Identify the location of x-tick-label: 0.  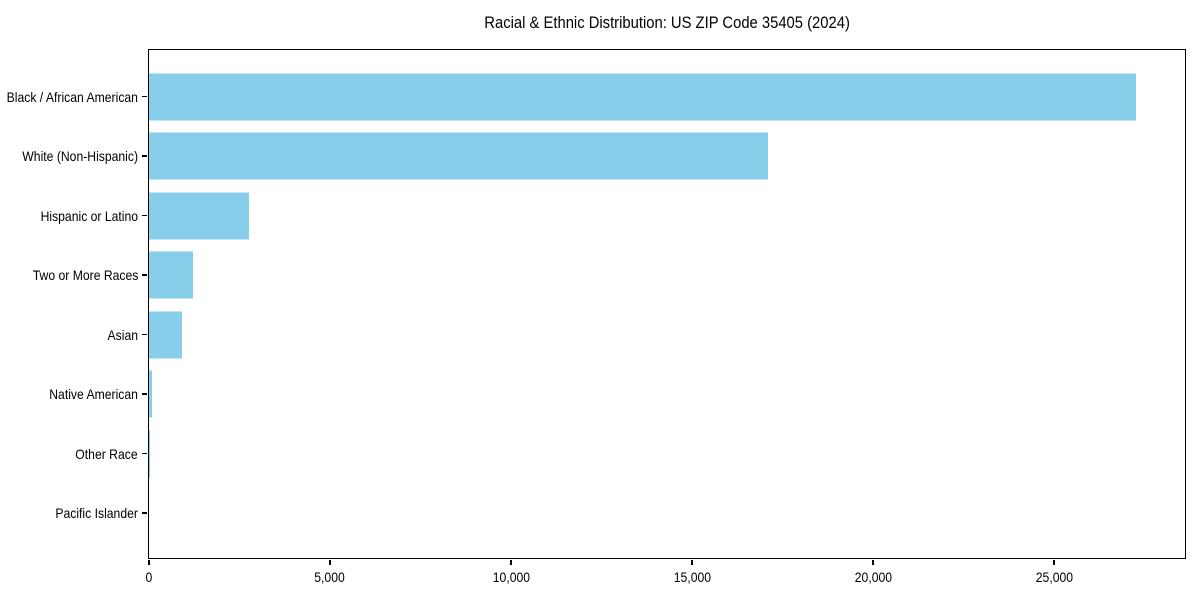
(149, 577).